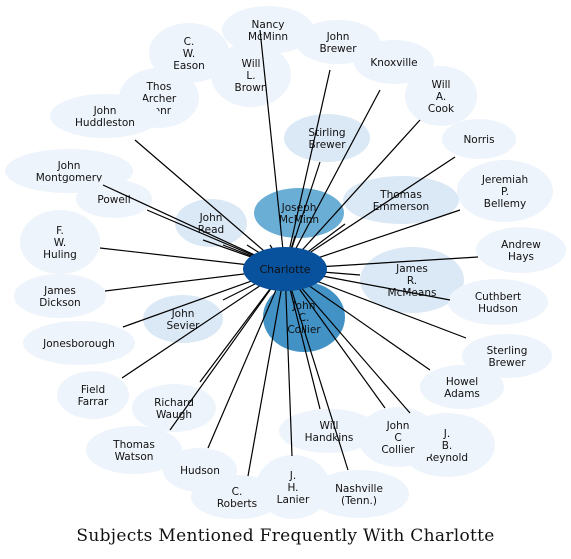  I want to click on node-label-line: Jeremiah, so click(504, 180).